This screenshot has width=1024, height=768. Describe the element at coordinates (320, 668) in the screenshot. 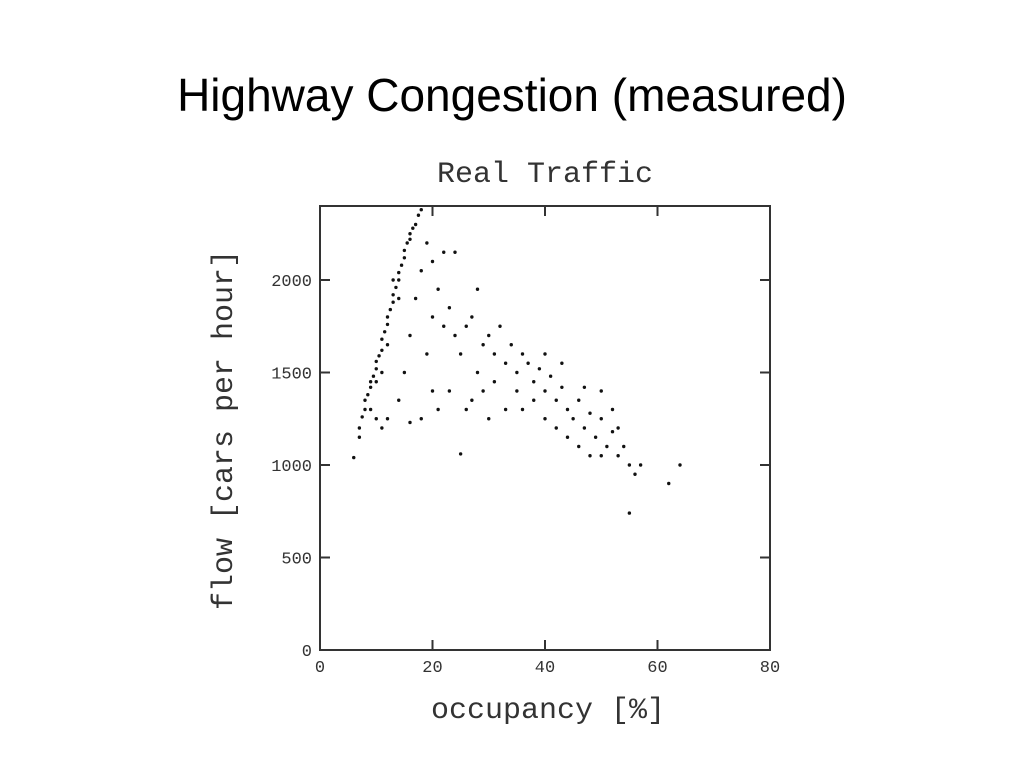

I see `x-tick-label: 0` at that location.